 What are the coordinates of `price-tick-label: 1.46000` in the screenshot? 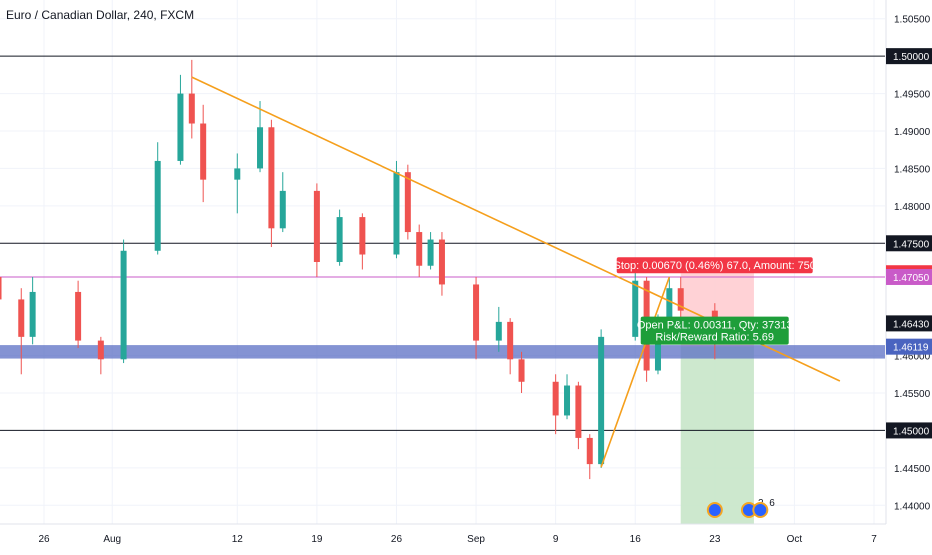 It's located at (912, 357).